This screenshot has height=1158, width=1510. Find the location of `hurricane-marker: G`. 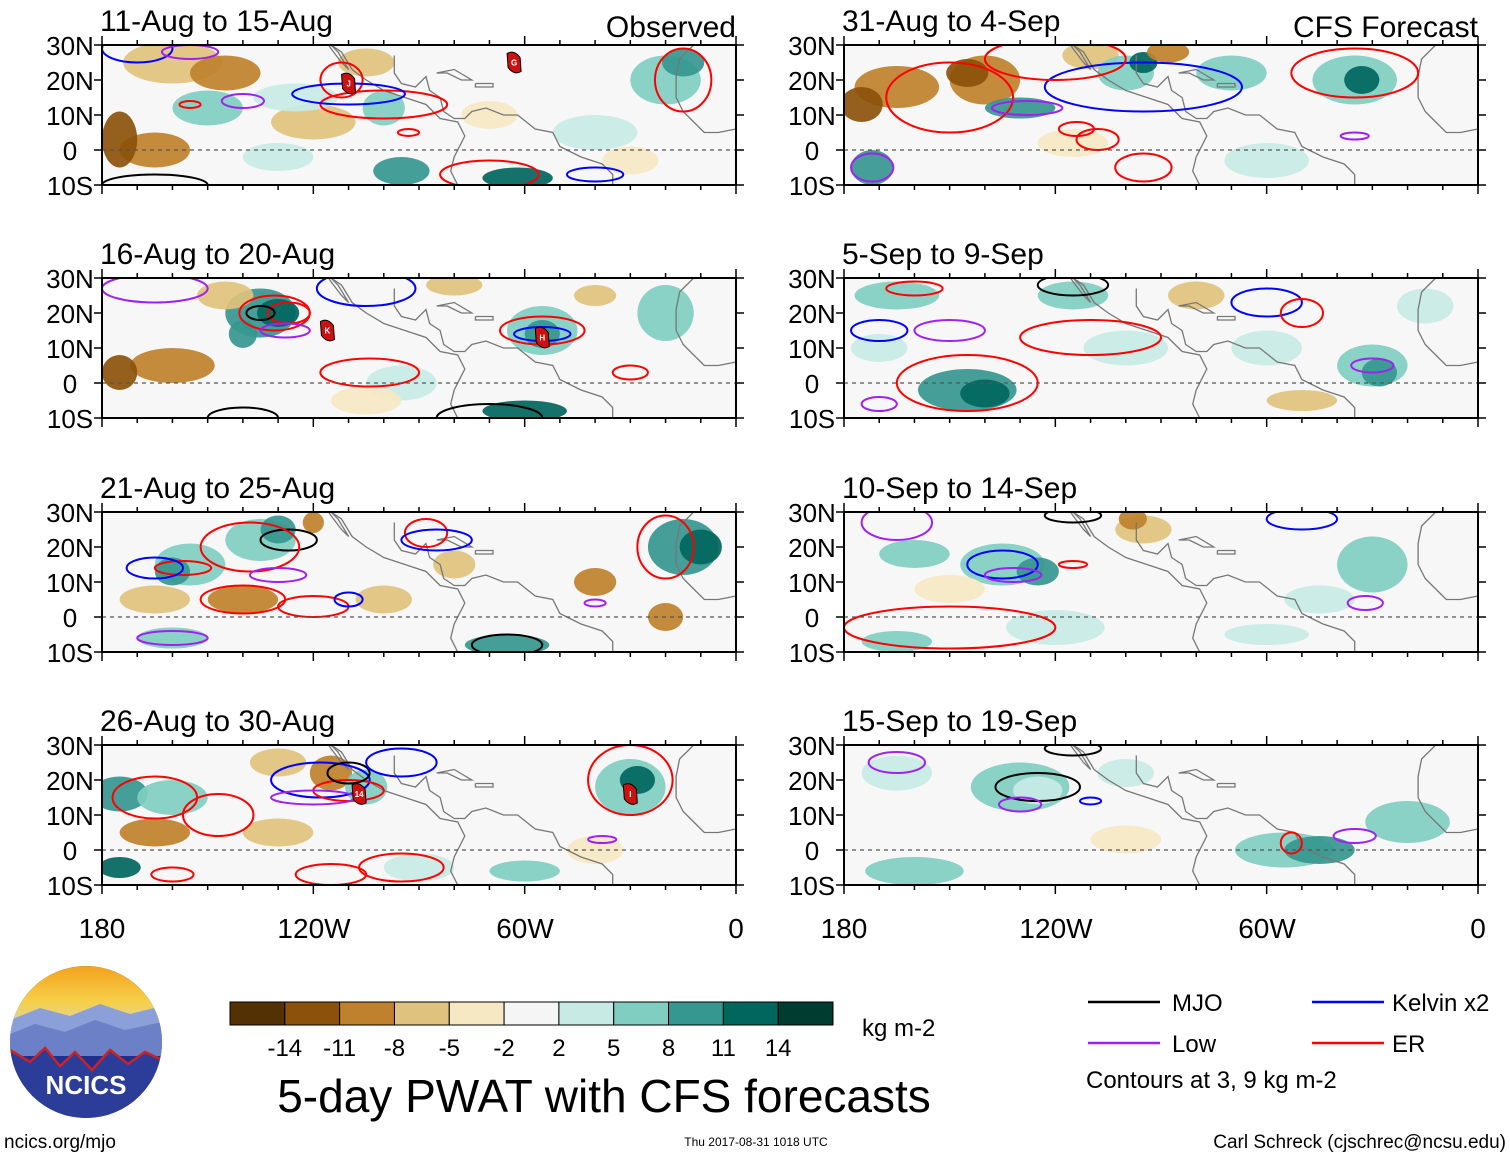

hurricane-marker: G is located at coordinates (514, 62).